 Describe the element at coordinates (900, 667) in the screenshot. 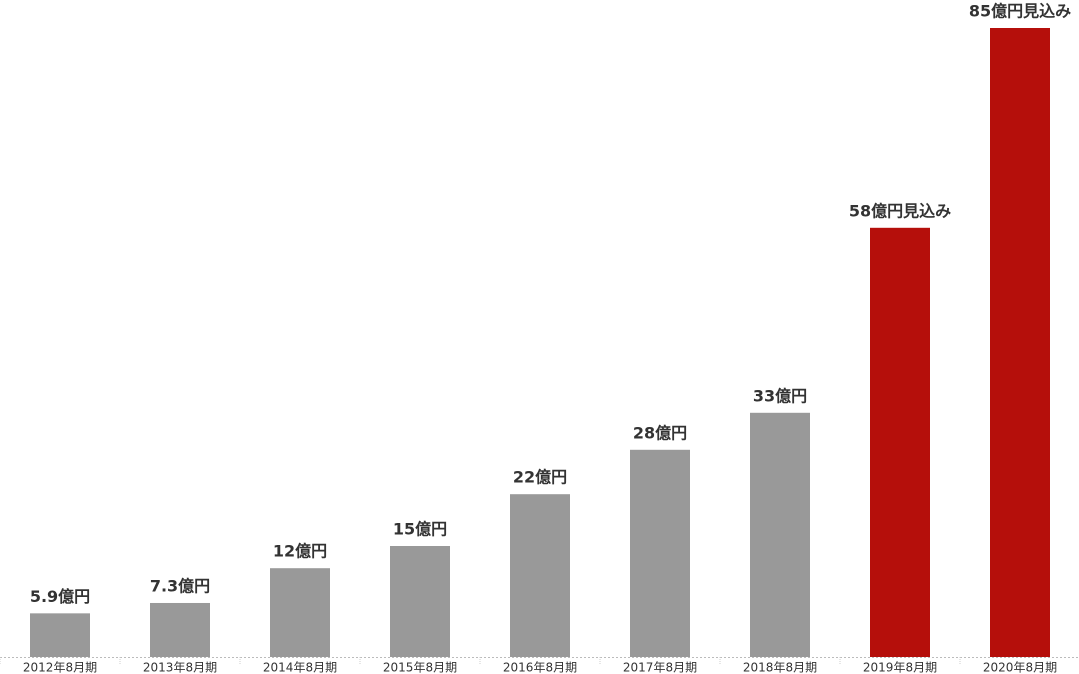

I see `x-tick-label: 2019年8月期` at that location.